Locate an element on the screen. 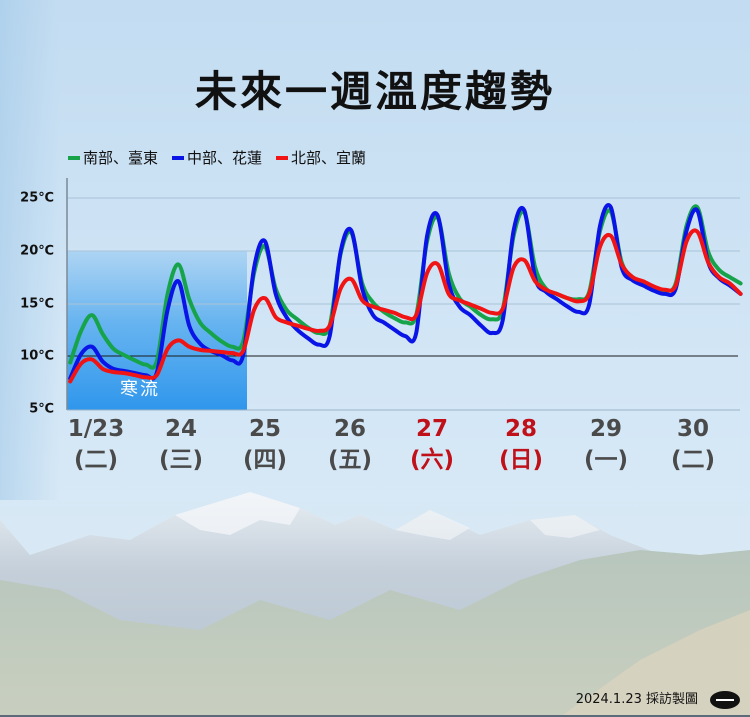  y-tick-15: 15℃ is located at coordinates (37, 304).